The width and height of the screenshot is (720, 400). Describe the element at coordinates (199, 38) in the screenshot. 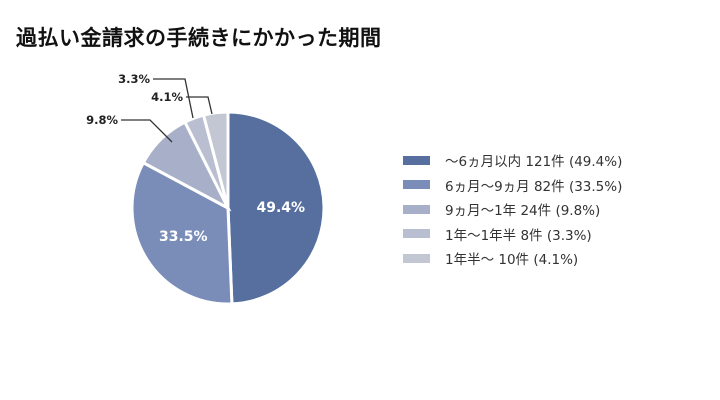

I see `chart-title: 過払い金請求の手続きにかかった期間` at that location.